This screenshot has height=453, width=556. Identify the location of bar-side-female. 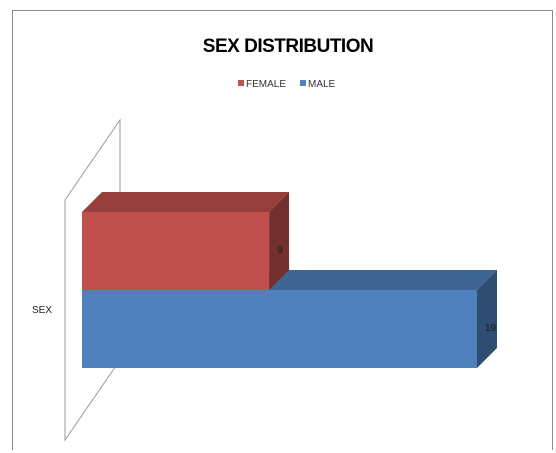
(279, 241).